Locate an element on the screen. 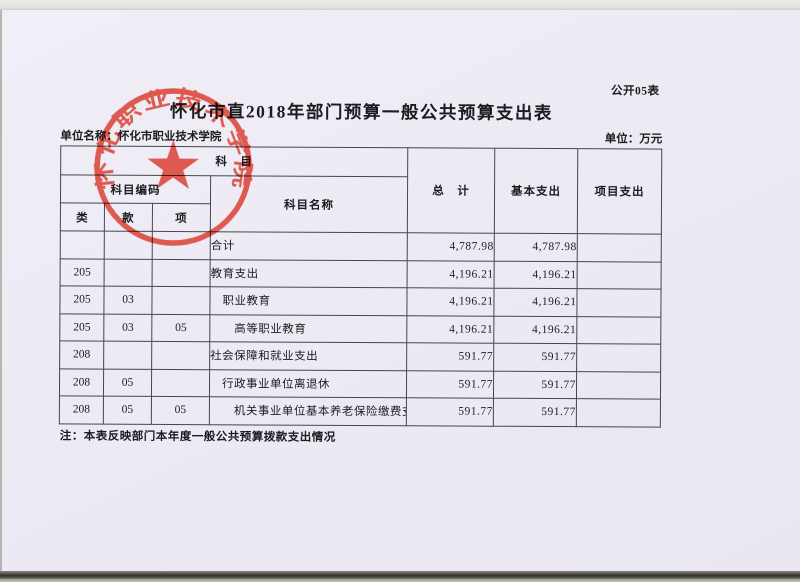 This screenshot has height=582, width=800. header-class: 类 is located at coordinates (82, 217).